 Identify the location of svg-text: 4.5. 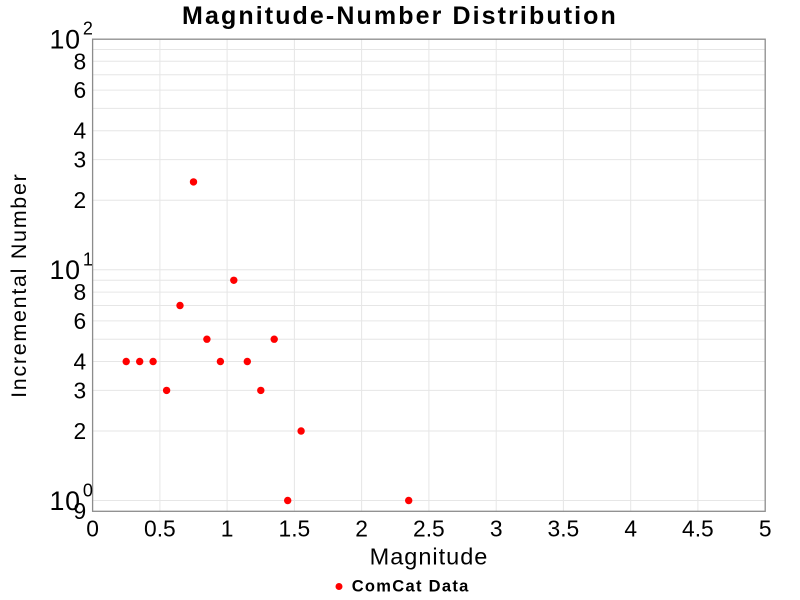
(698, 529).